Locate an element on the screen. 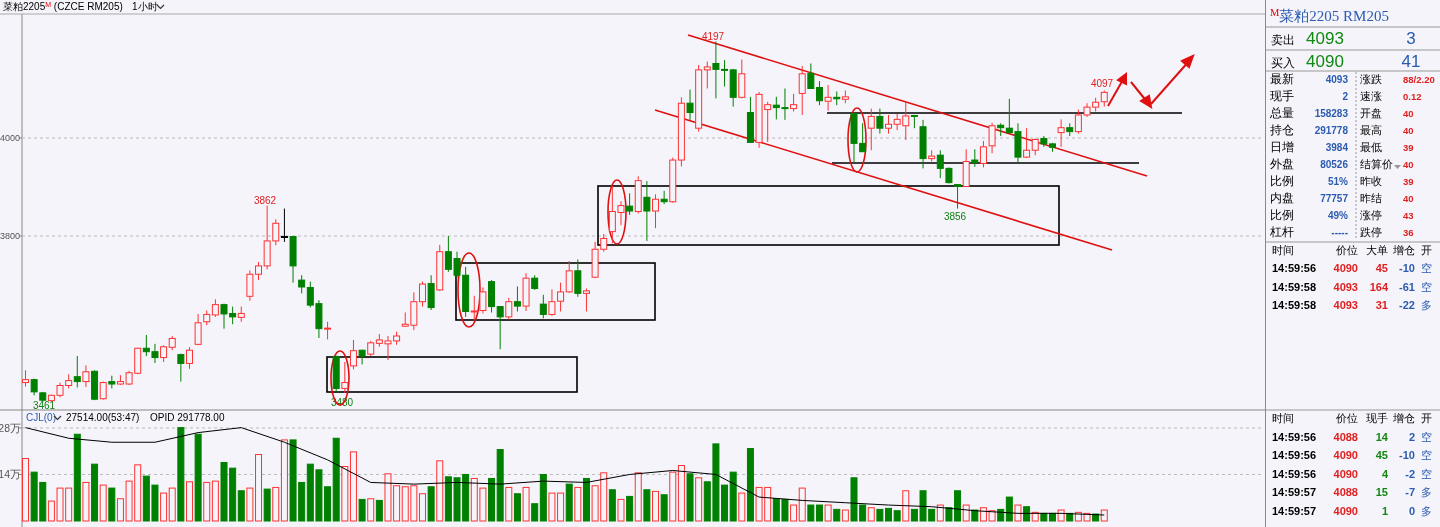 Image resolution: width=1440 pixels, height=527 pixels. text: 41 is located at coordinates (1411, 61).